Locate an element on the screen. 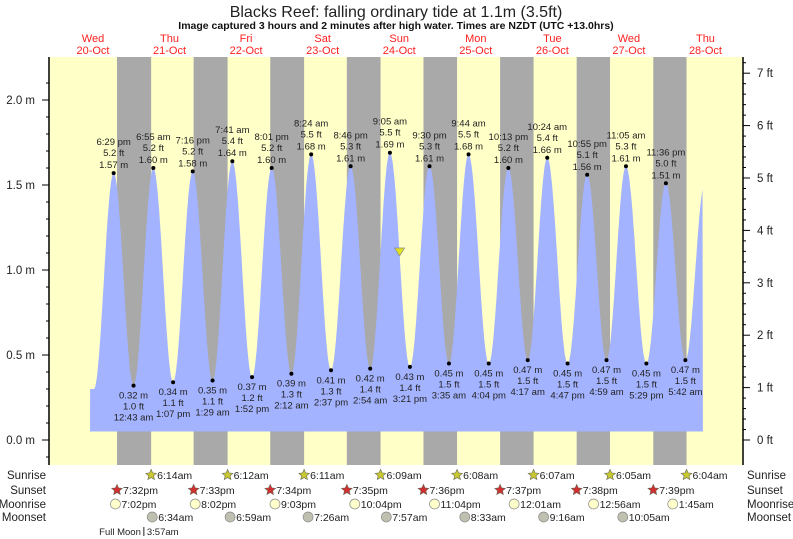  low-tide-label: 2:12 am is located at coordinates (291, 406).